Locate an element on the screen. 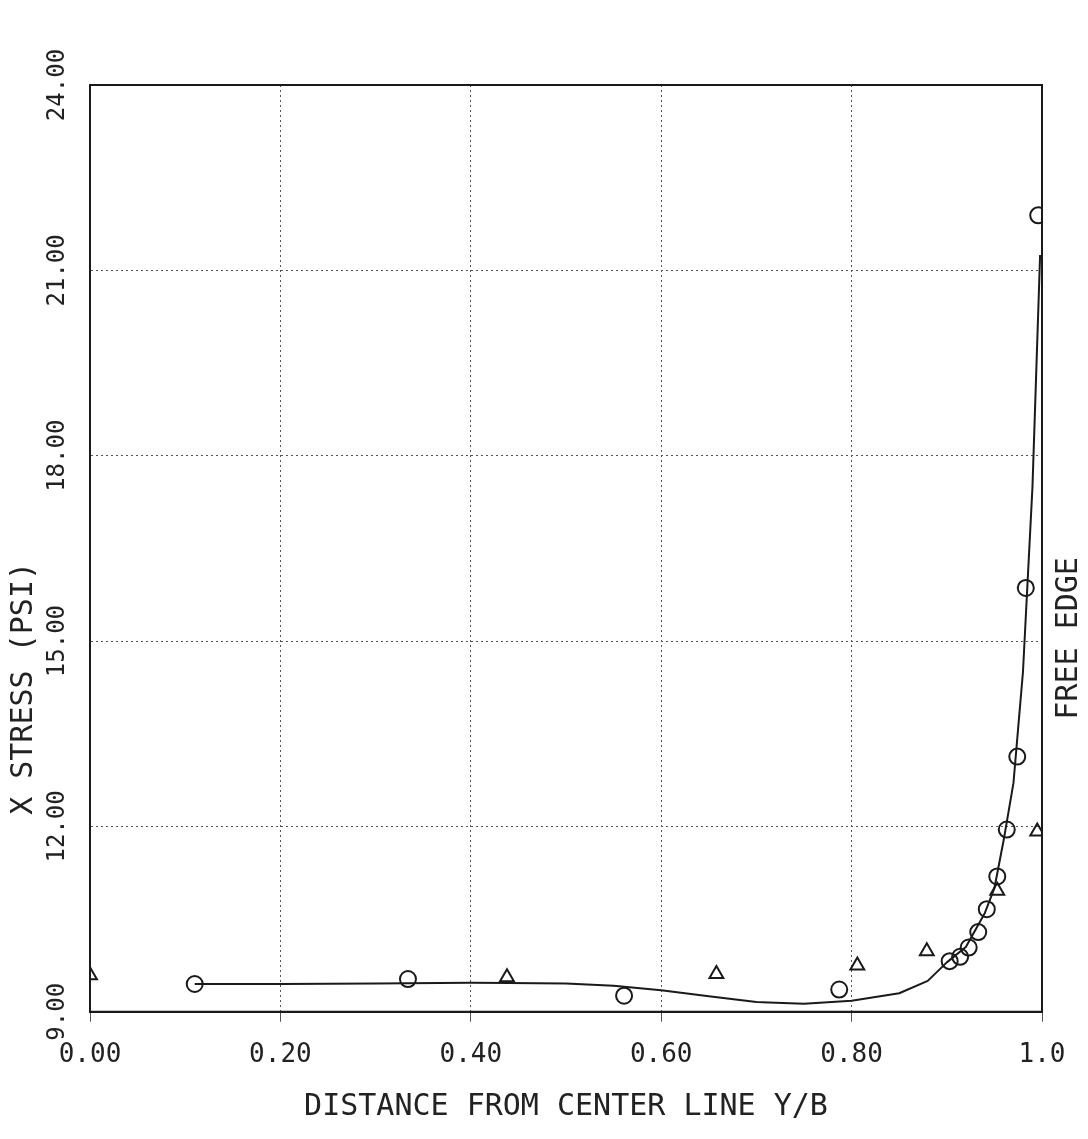 This screenshot has height=1139, width=1088. text: FREE EDGE is located at coordinates (1066, 638).